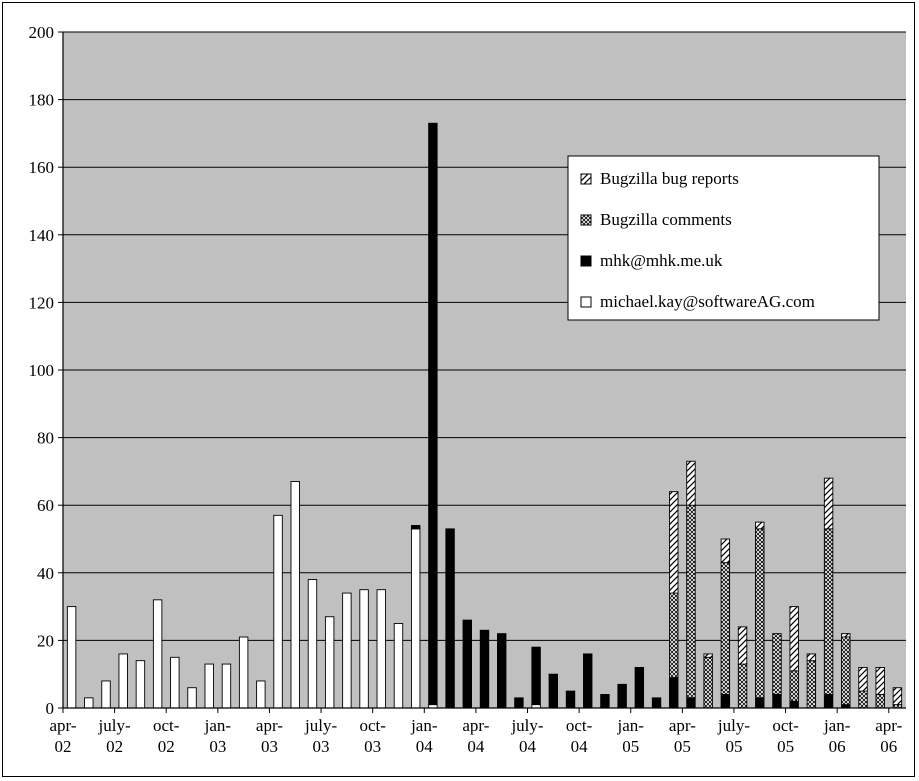 The height and width of the screenshot is (781, 919). I want to click on y-tick-label: 180, so click(42, 100).